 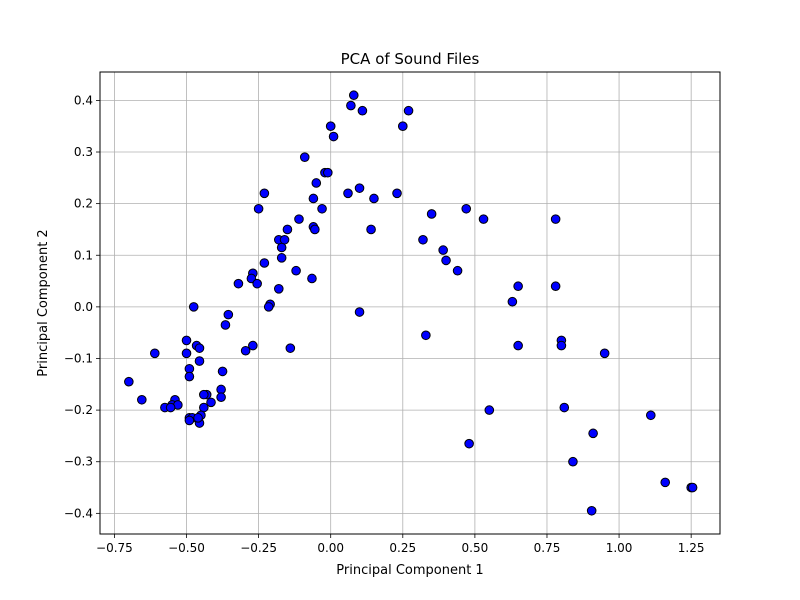 I want to click on x-tick-label: 0.50, so click(x=475, y=548).